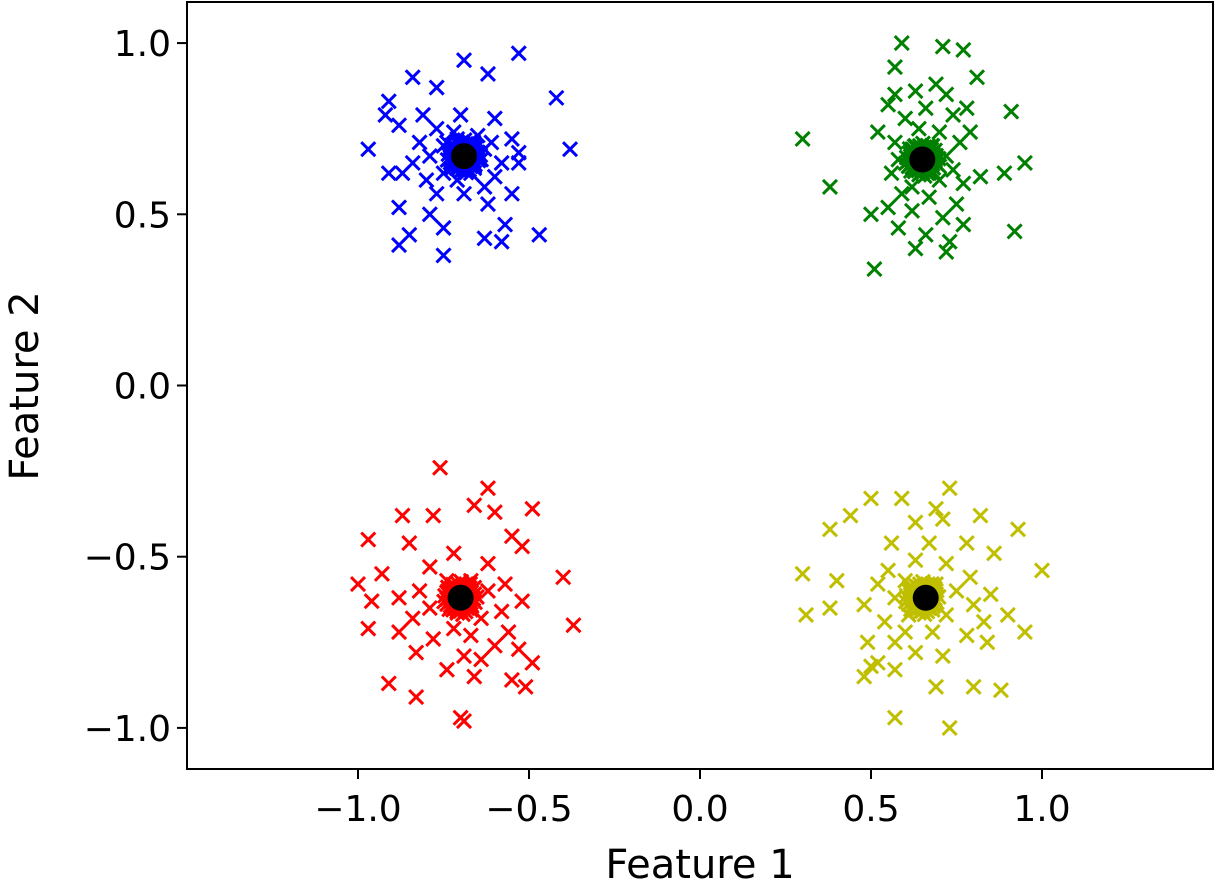 This screenshot has width=1215, height=884. What do you see at coordinates (142, 387) in the screenshot?
I see `y-tick-label: 0.0` at bounding box center [142, 387].